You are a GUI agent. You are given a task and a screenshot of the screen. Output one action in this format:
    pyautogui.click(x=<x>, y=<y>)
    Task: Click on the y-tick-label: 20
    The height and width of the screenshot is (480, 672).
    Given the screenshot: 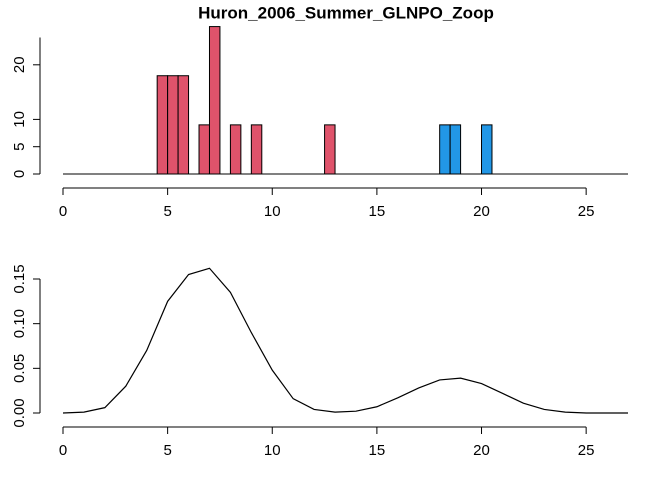 What is the action you would take?
    pyautogui.click(x=19, y=64)
    